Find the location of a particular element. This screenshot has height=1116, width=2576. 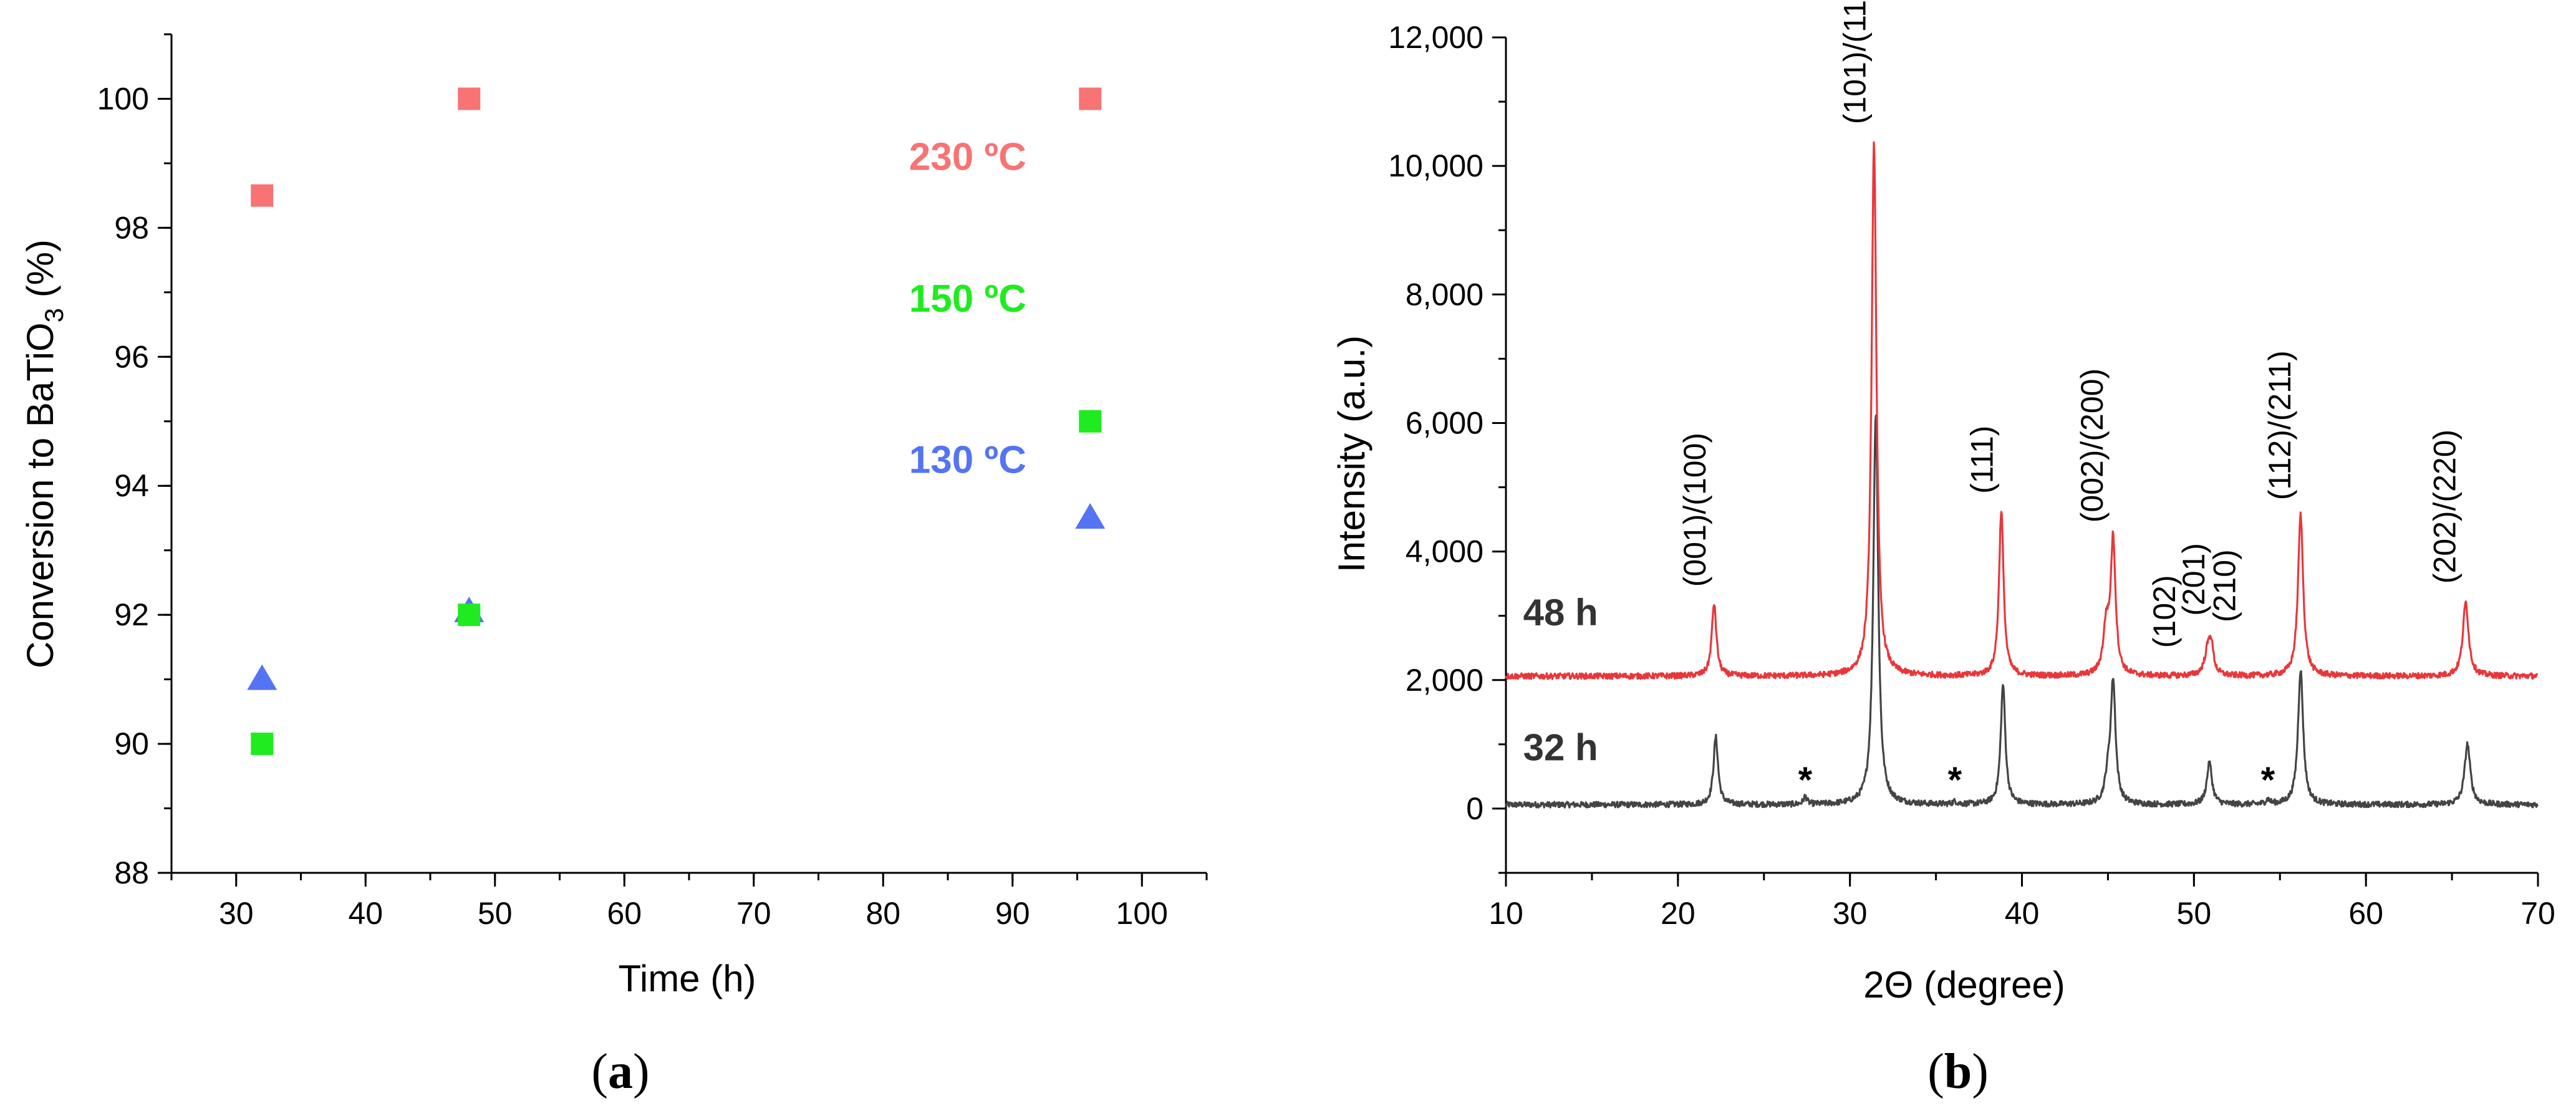

panel-b-peak-label: (202)/(220) is located at coordinates (2445, 507).